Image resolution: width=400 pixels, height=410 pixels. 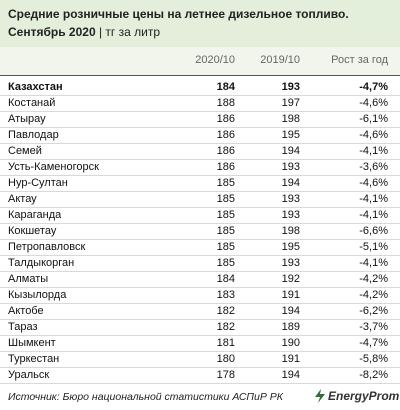 What do you see at coordinates (215, 60) in the screenshot?
I see `column-label: 2020/10` at bounding box center [215, 60].